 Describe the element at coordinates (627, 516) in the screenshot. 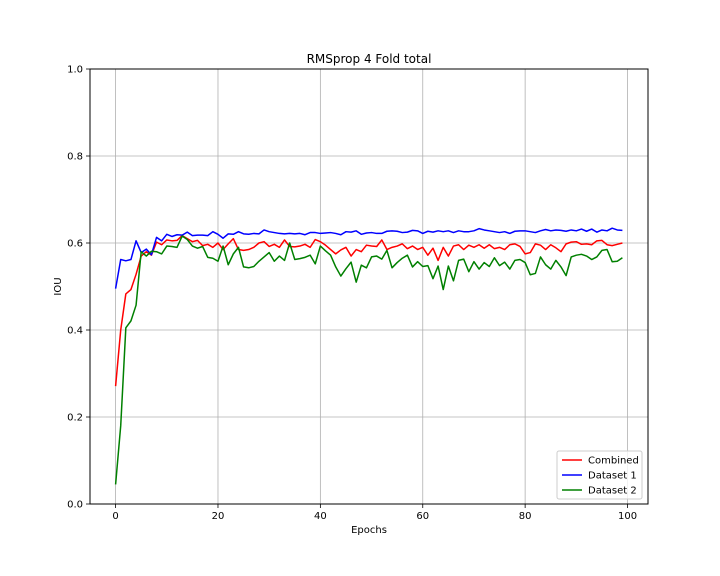

I see `x-tick-label: 100` at that location.